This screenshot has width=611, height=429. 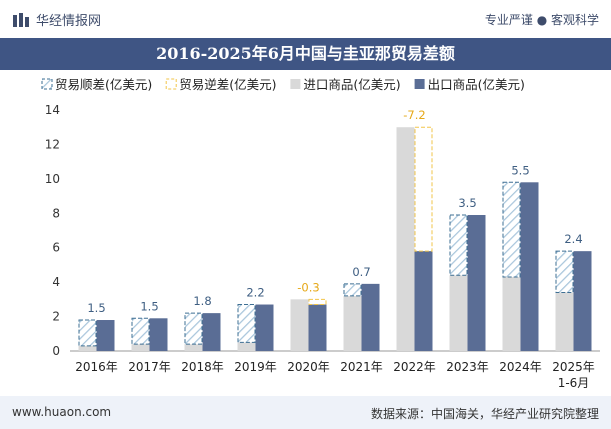 I want to click on chart-title: 2016-2025年6月中国与圭亚那贸易差额, so click(x=305, y=54).